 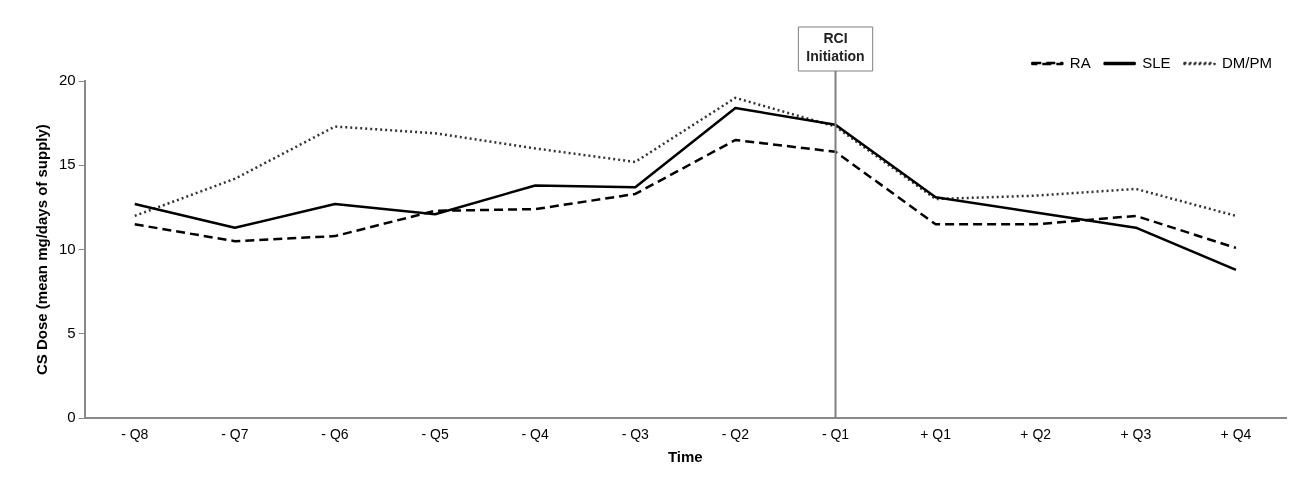 What do you see at coordinates (1080, 62) in the screenshot?
I see `legend-label: RA` at bounding box center [1080, 62].